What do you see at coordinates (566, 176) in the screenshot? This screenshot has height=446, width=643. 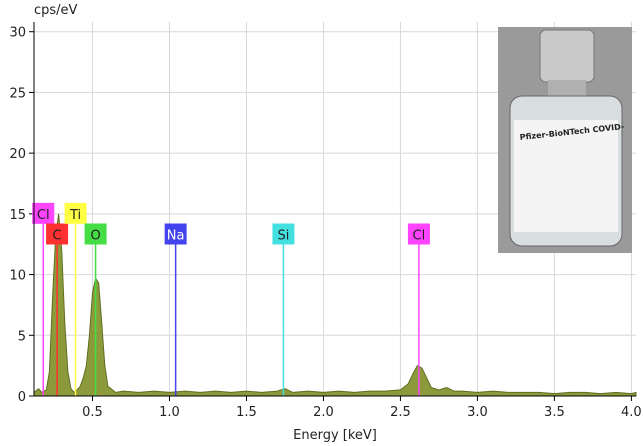 I see `vial-label` at bounding box center [566, 176].